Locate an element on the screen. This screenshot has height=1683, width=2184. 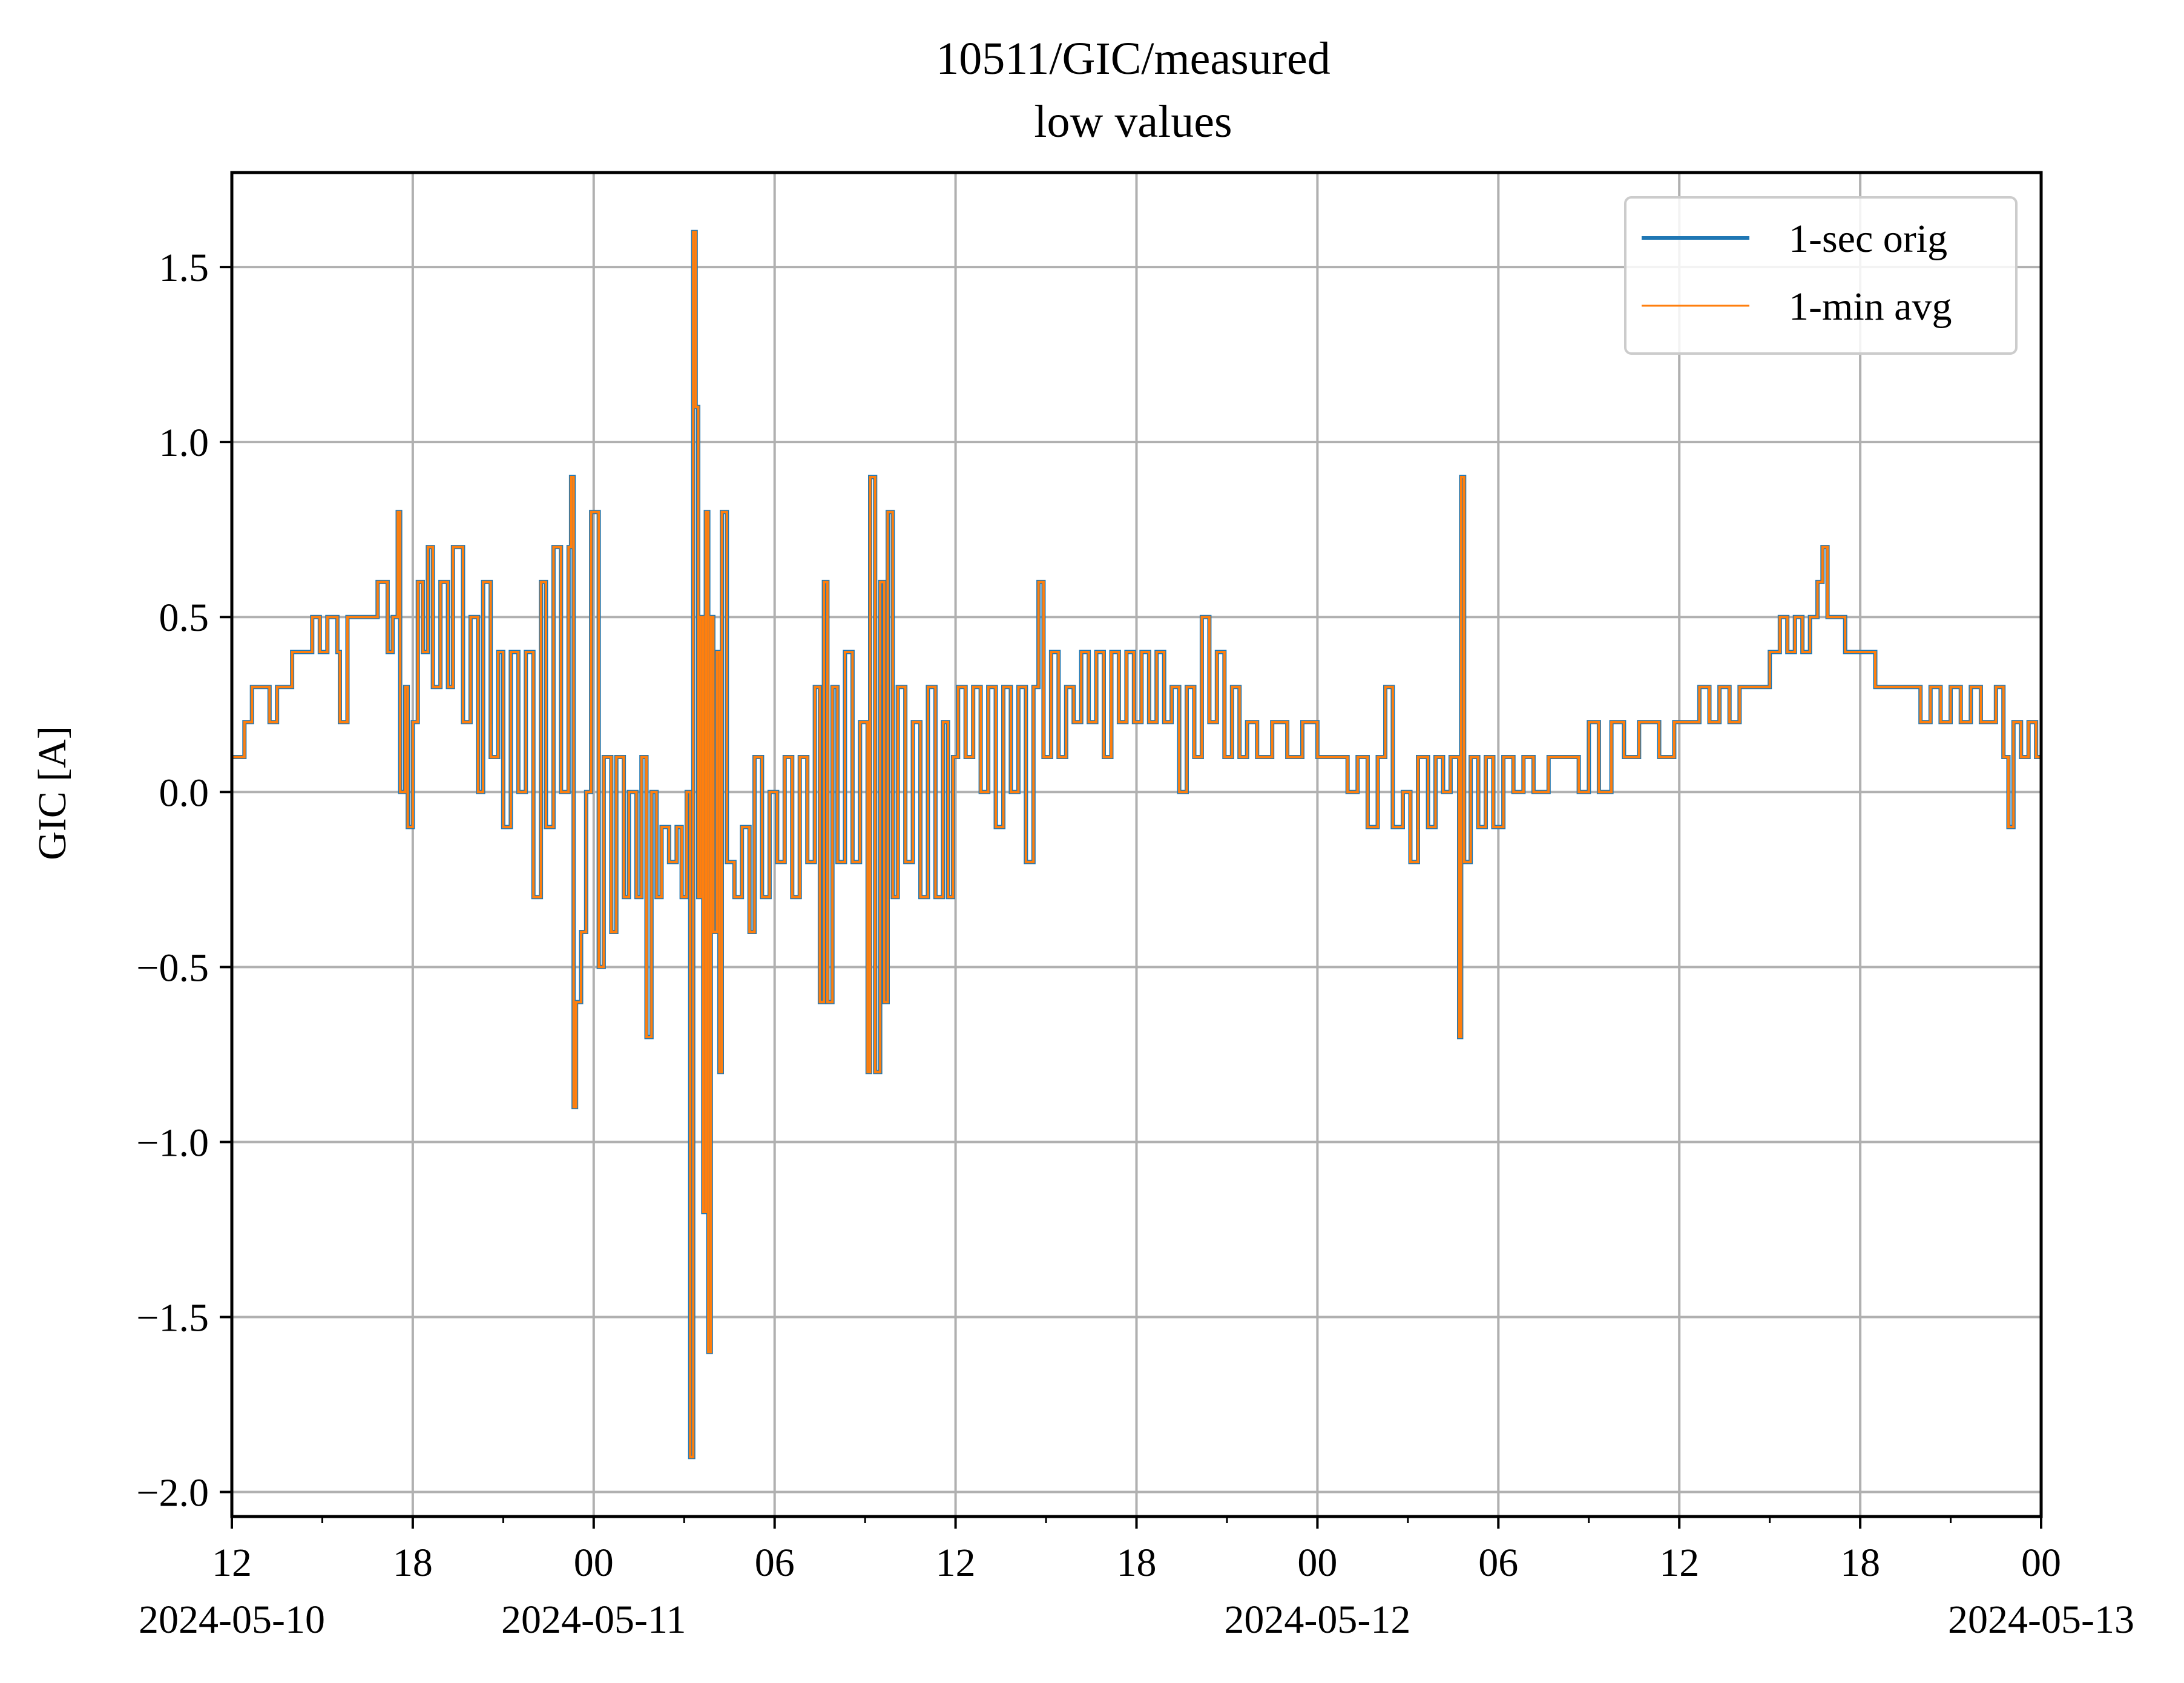
x-date-label: 2024-05-11 is located at coordinates (593, 1620).